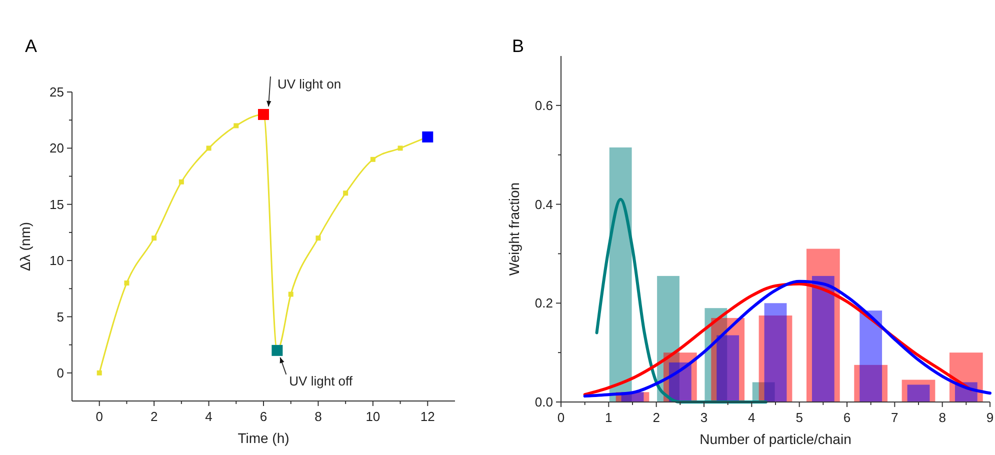  Describe the element at coordinates (264, 438) in the screenshot. I see `x-axis-title: Time (h)` at that location.